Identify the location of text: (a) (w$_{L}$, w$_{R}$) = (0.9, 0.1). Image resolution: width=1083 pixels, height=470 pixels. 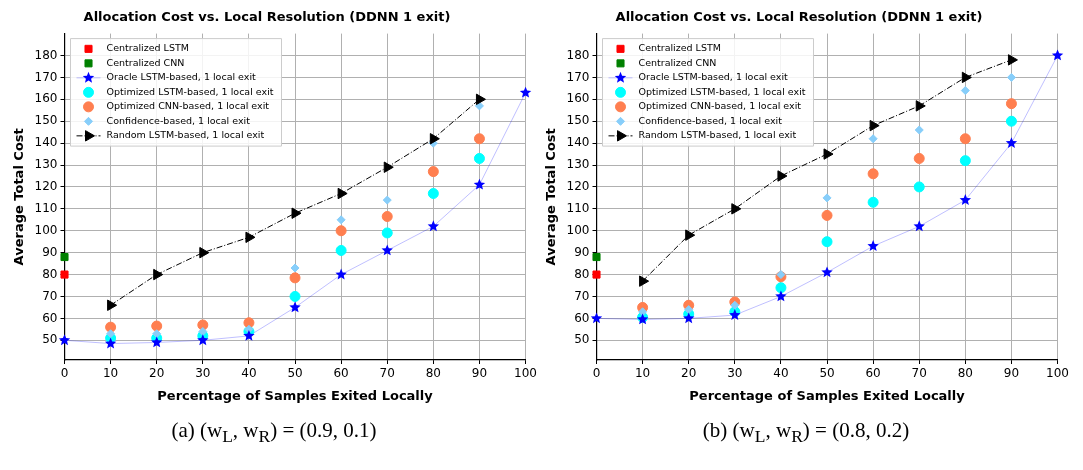
(274, 433).